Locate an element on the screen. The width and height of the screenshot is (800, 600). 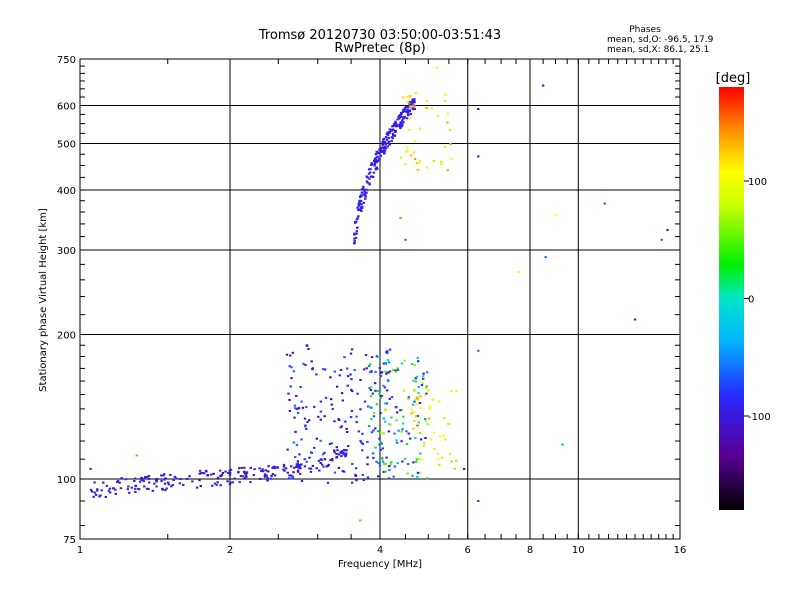
x-tick-label: 1 is located at coordinates (80, 550).